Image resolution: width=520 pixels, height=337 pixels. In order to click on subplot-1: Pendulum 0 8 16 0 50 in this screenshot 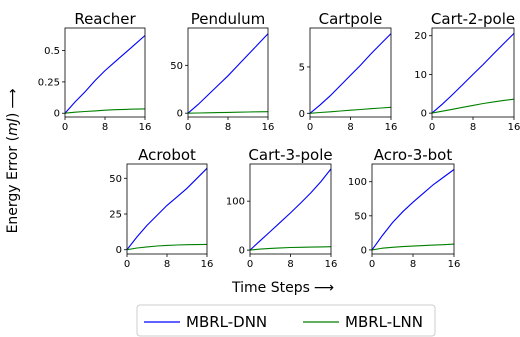, I will do `click(222, 71)`.